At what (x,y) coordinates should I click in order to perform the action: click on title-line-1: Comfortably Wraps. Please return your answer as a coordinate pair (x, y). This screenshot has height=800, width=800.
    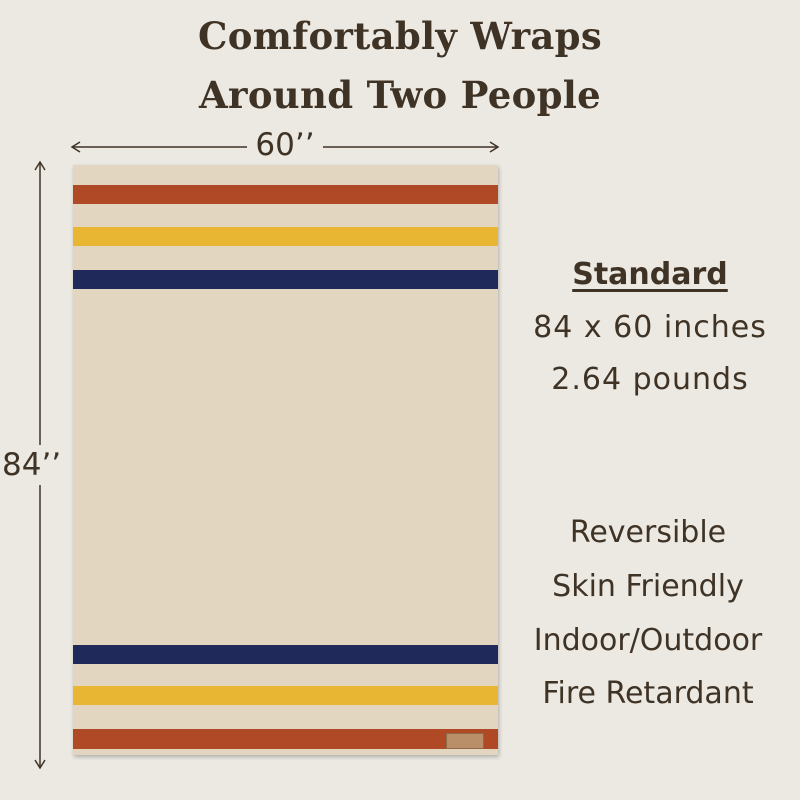
    Looking at the image, I should click on (400, 36).